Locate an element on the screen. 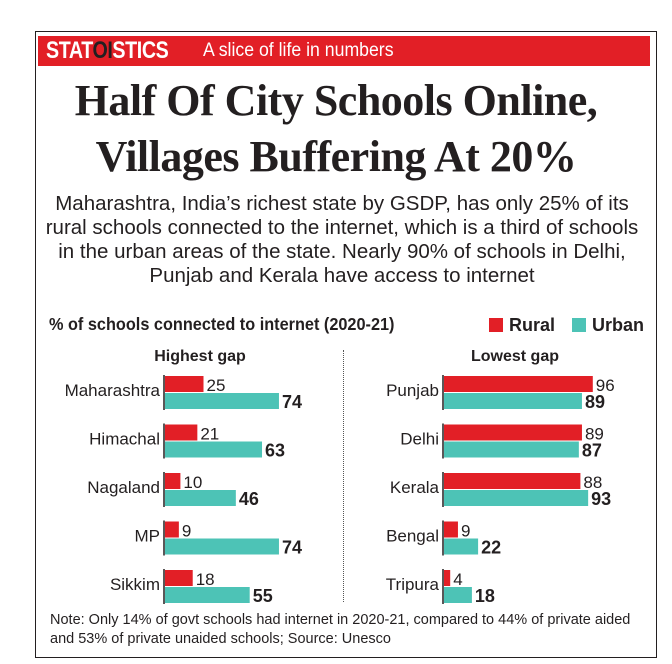  urban-value-label: 22 is located at coordinates (491, 548).